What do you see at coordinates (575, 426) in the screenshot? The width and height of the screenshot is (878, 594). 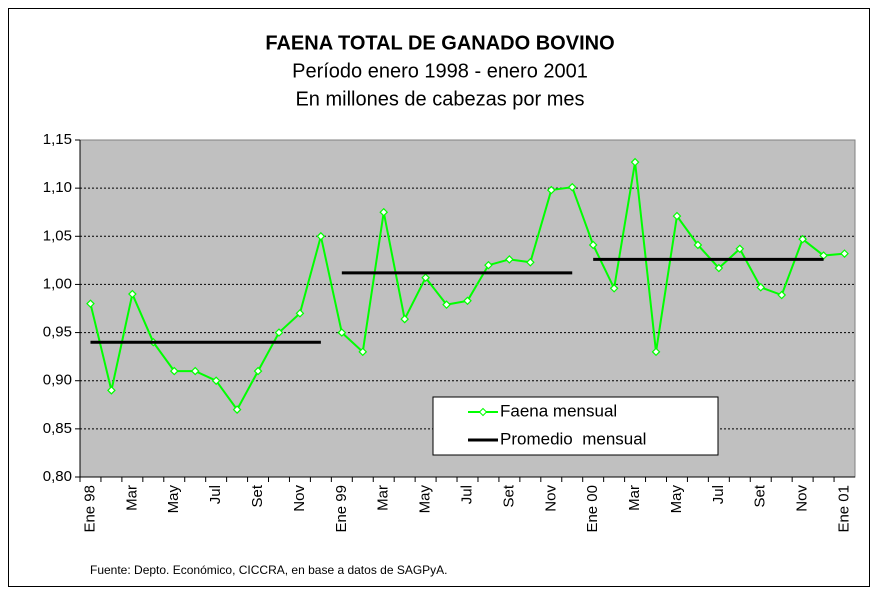 I see `legend` at bounding box center [575, 426].